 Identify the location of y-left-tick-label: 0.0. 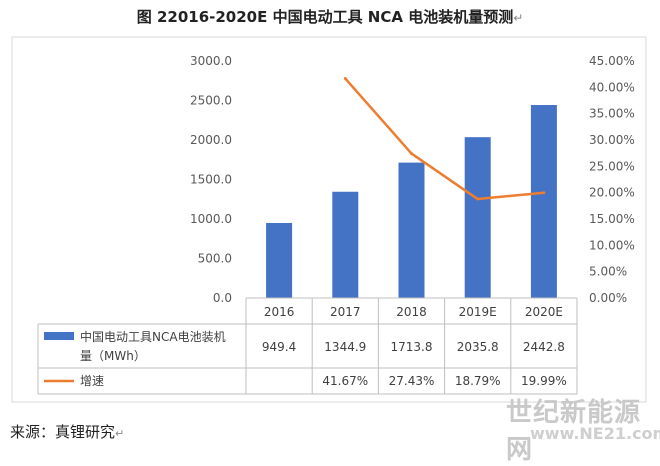
(222, 298).